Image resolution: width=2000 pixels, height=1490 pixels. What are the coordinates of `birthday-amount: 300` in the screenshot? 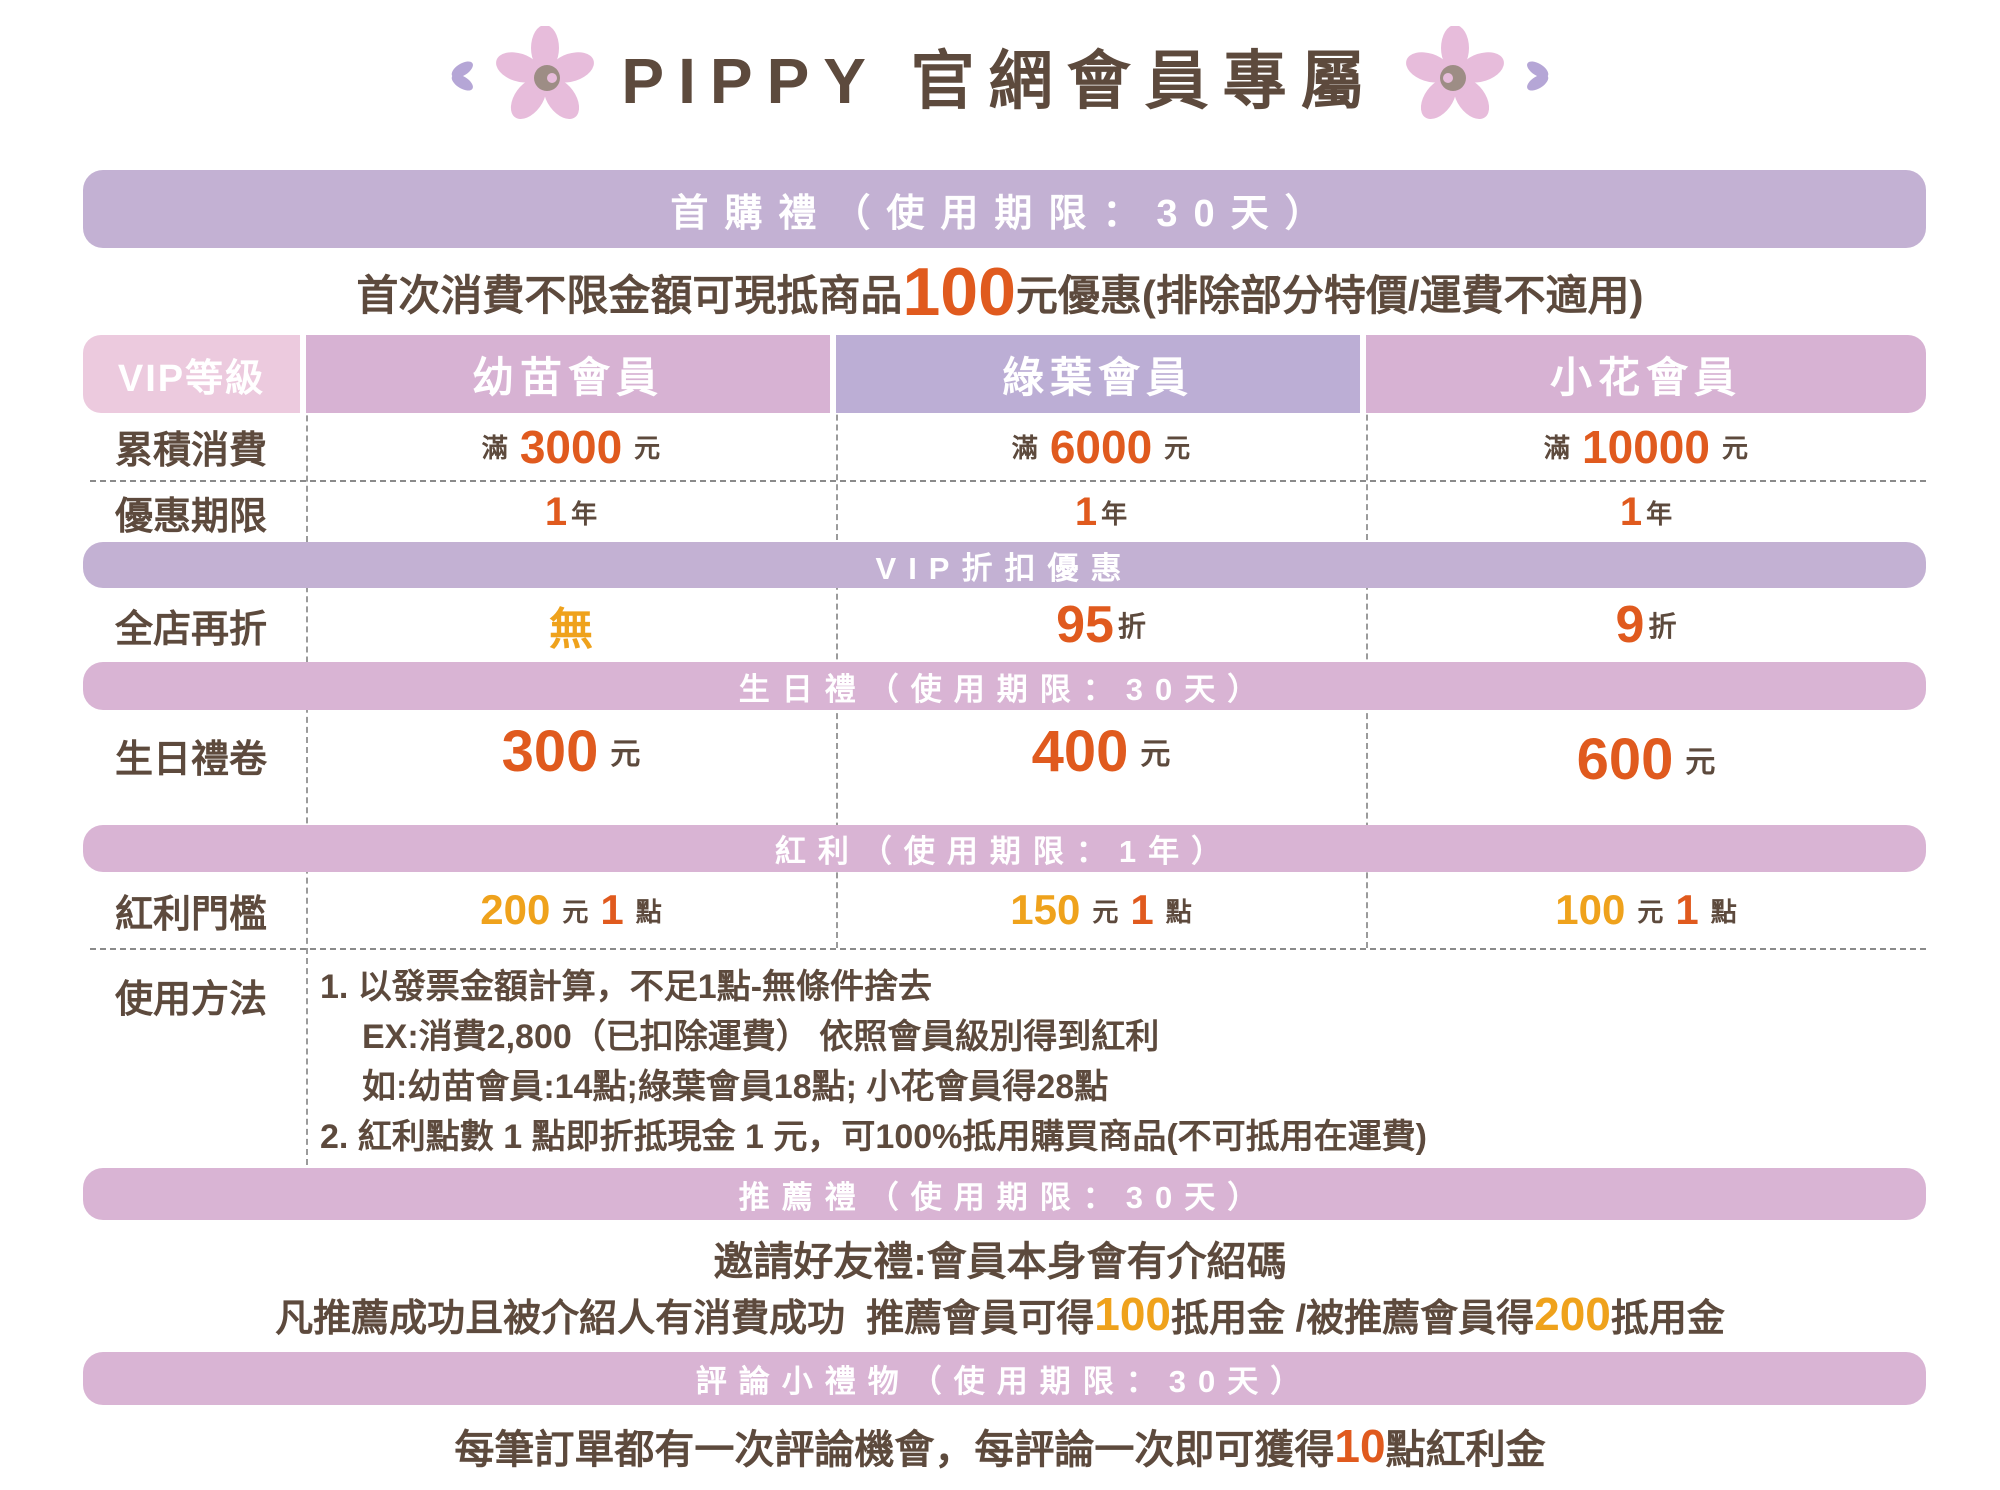 It's located at (550, 751).